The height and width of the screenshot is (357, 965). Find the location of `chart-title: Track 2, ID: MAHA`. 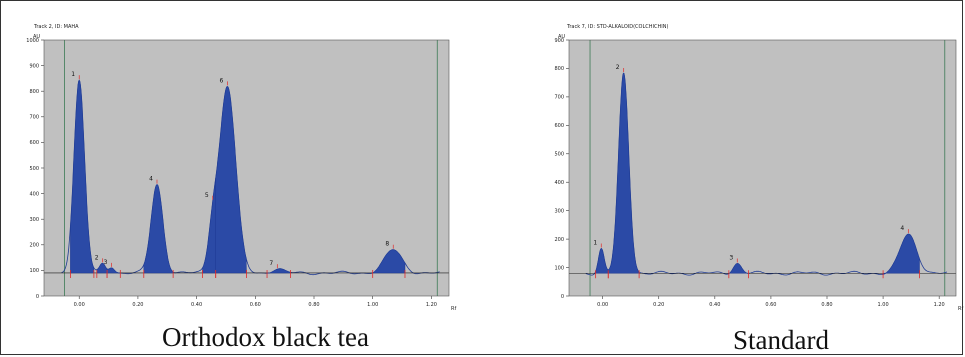

chart-title: Track 2, ID: MAHA is located at coordinates (56, 27).